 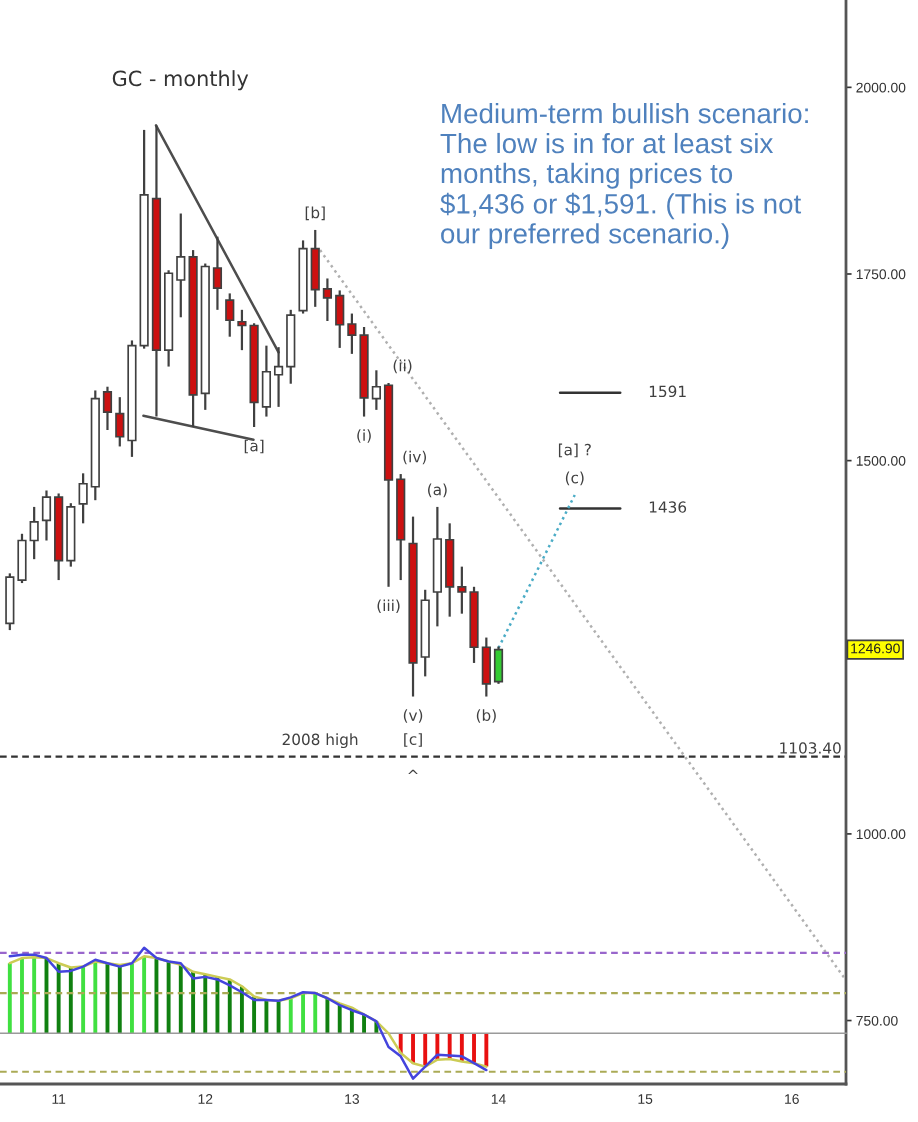 I want to click on text: GC - monthly, so click(x=180, y=80).